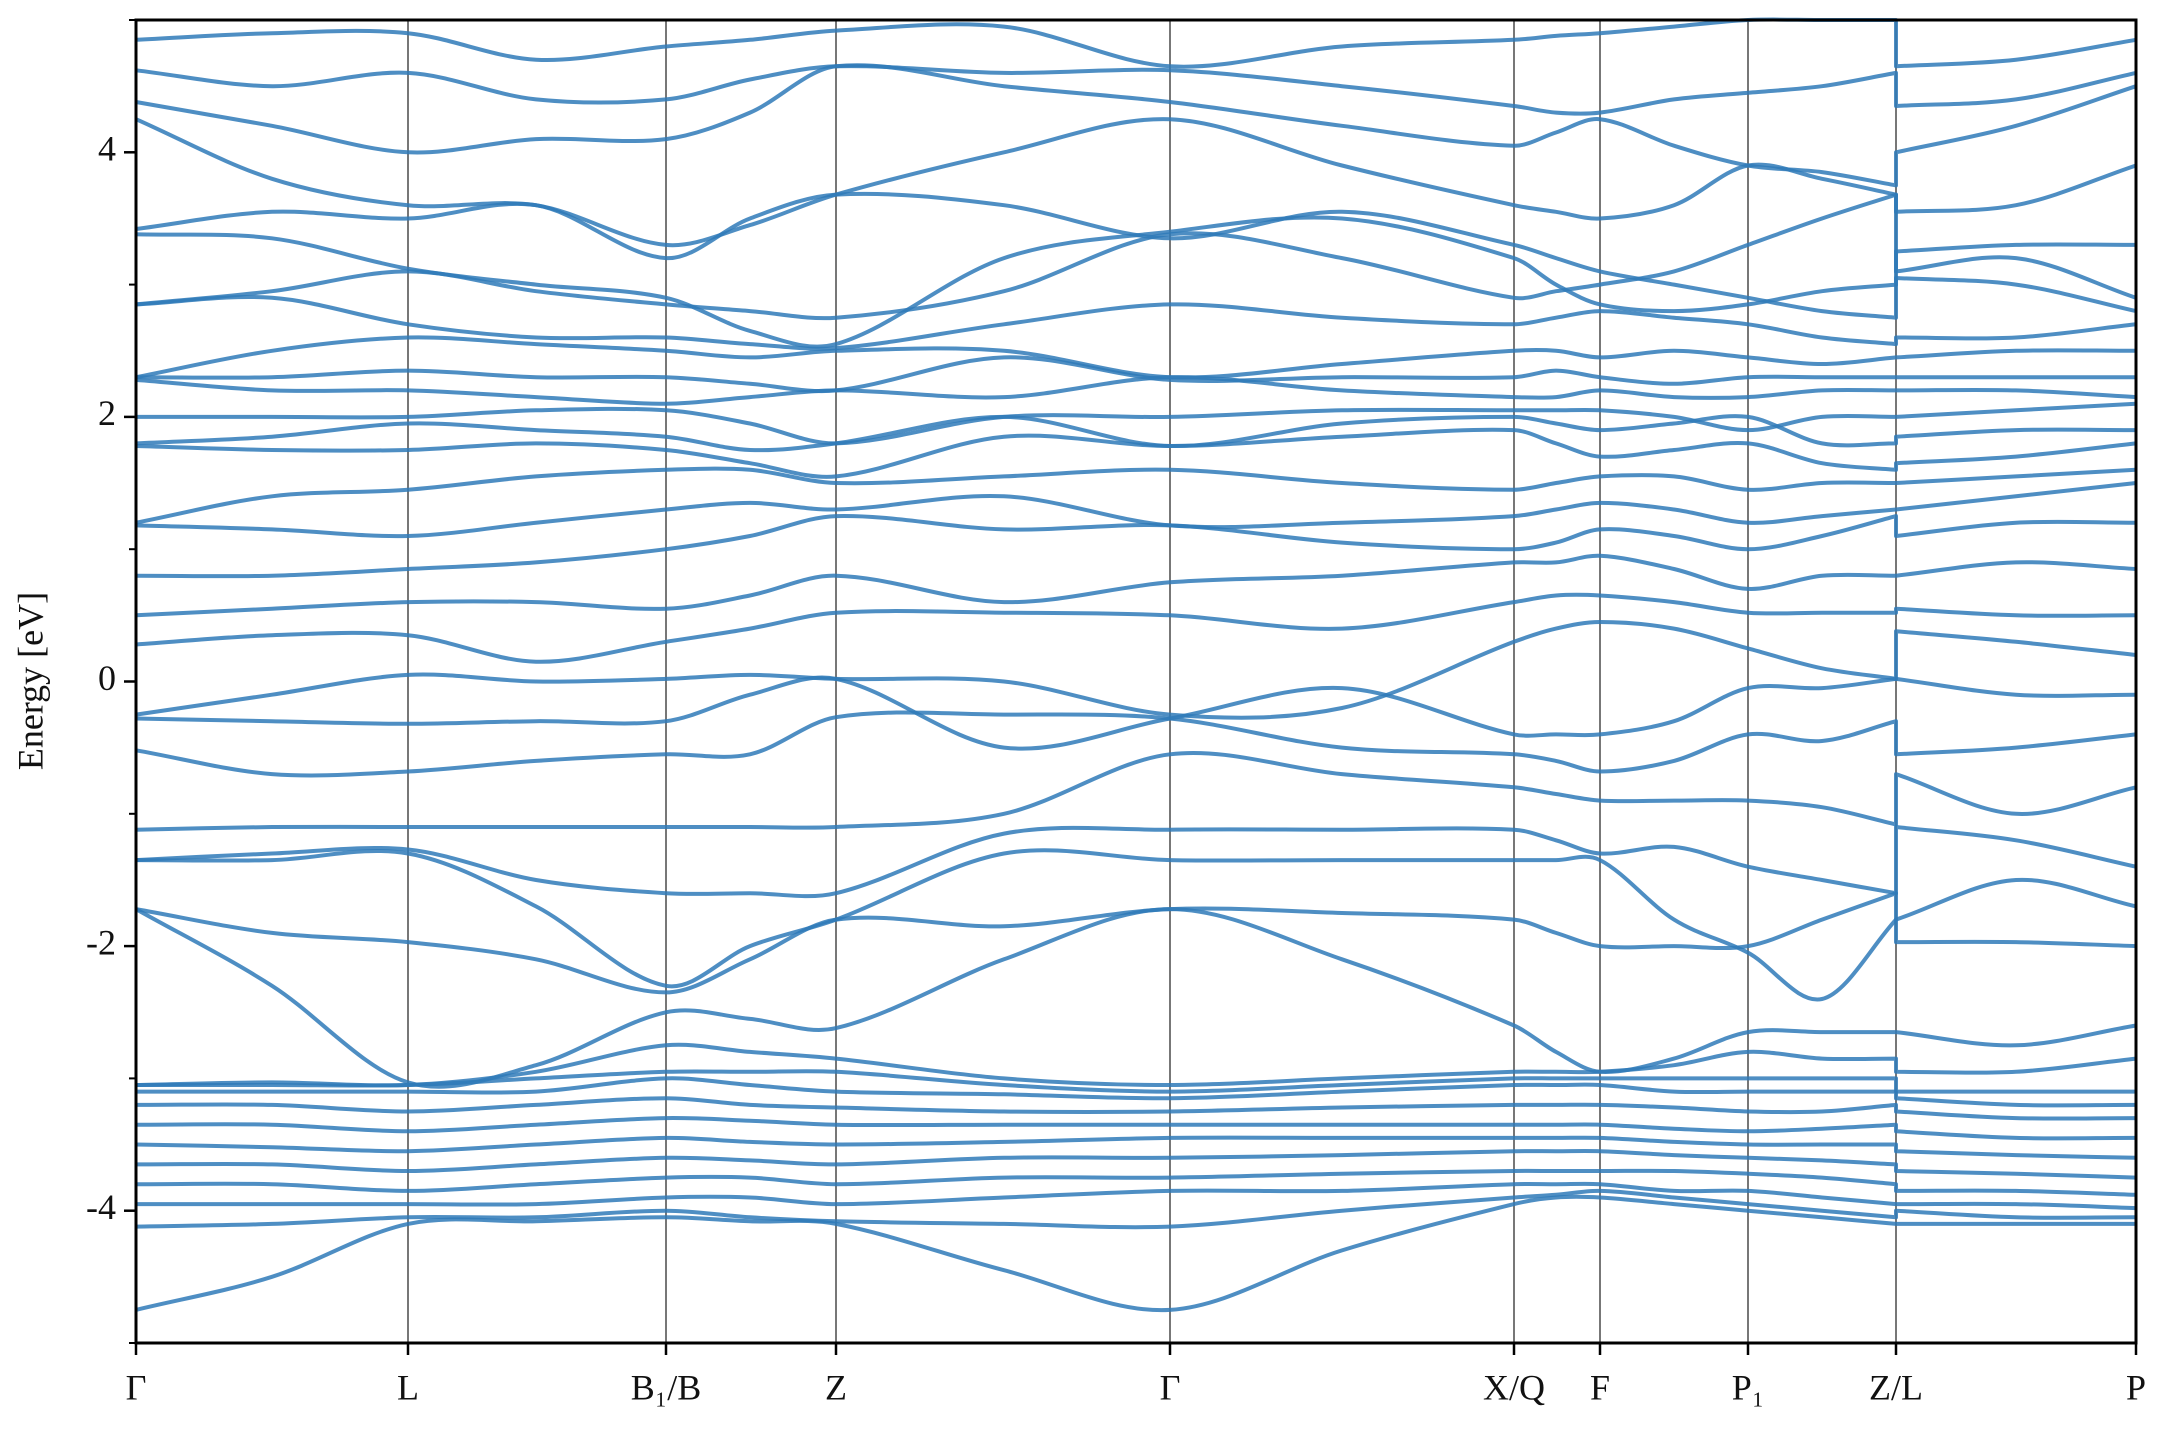  What do you see at coordinates (836, 1387) in the screenshot?
I see `x-tick-label: Z` at bounding box center [836, 1387].